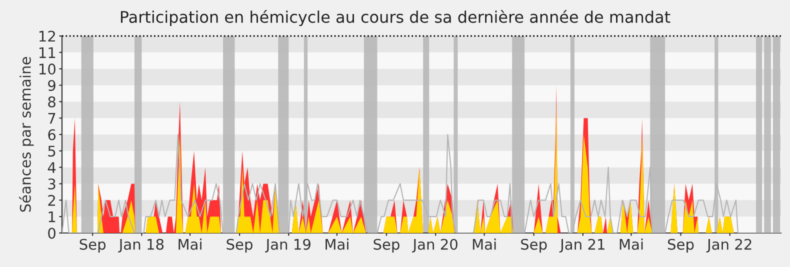 This screenshot has width=790, height=267. Describe the element at coordinates (51, 200) in the screenshot. I see `y-tick-label: 2` at that location.